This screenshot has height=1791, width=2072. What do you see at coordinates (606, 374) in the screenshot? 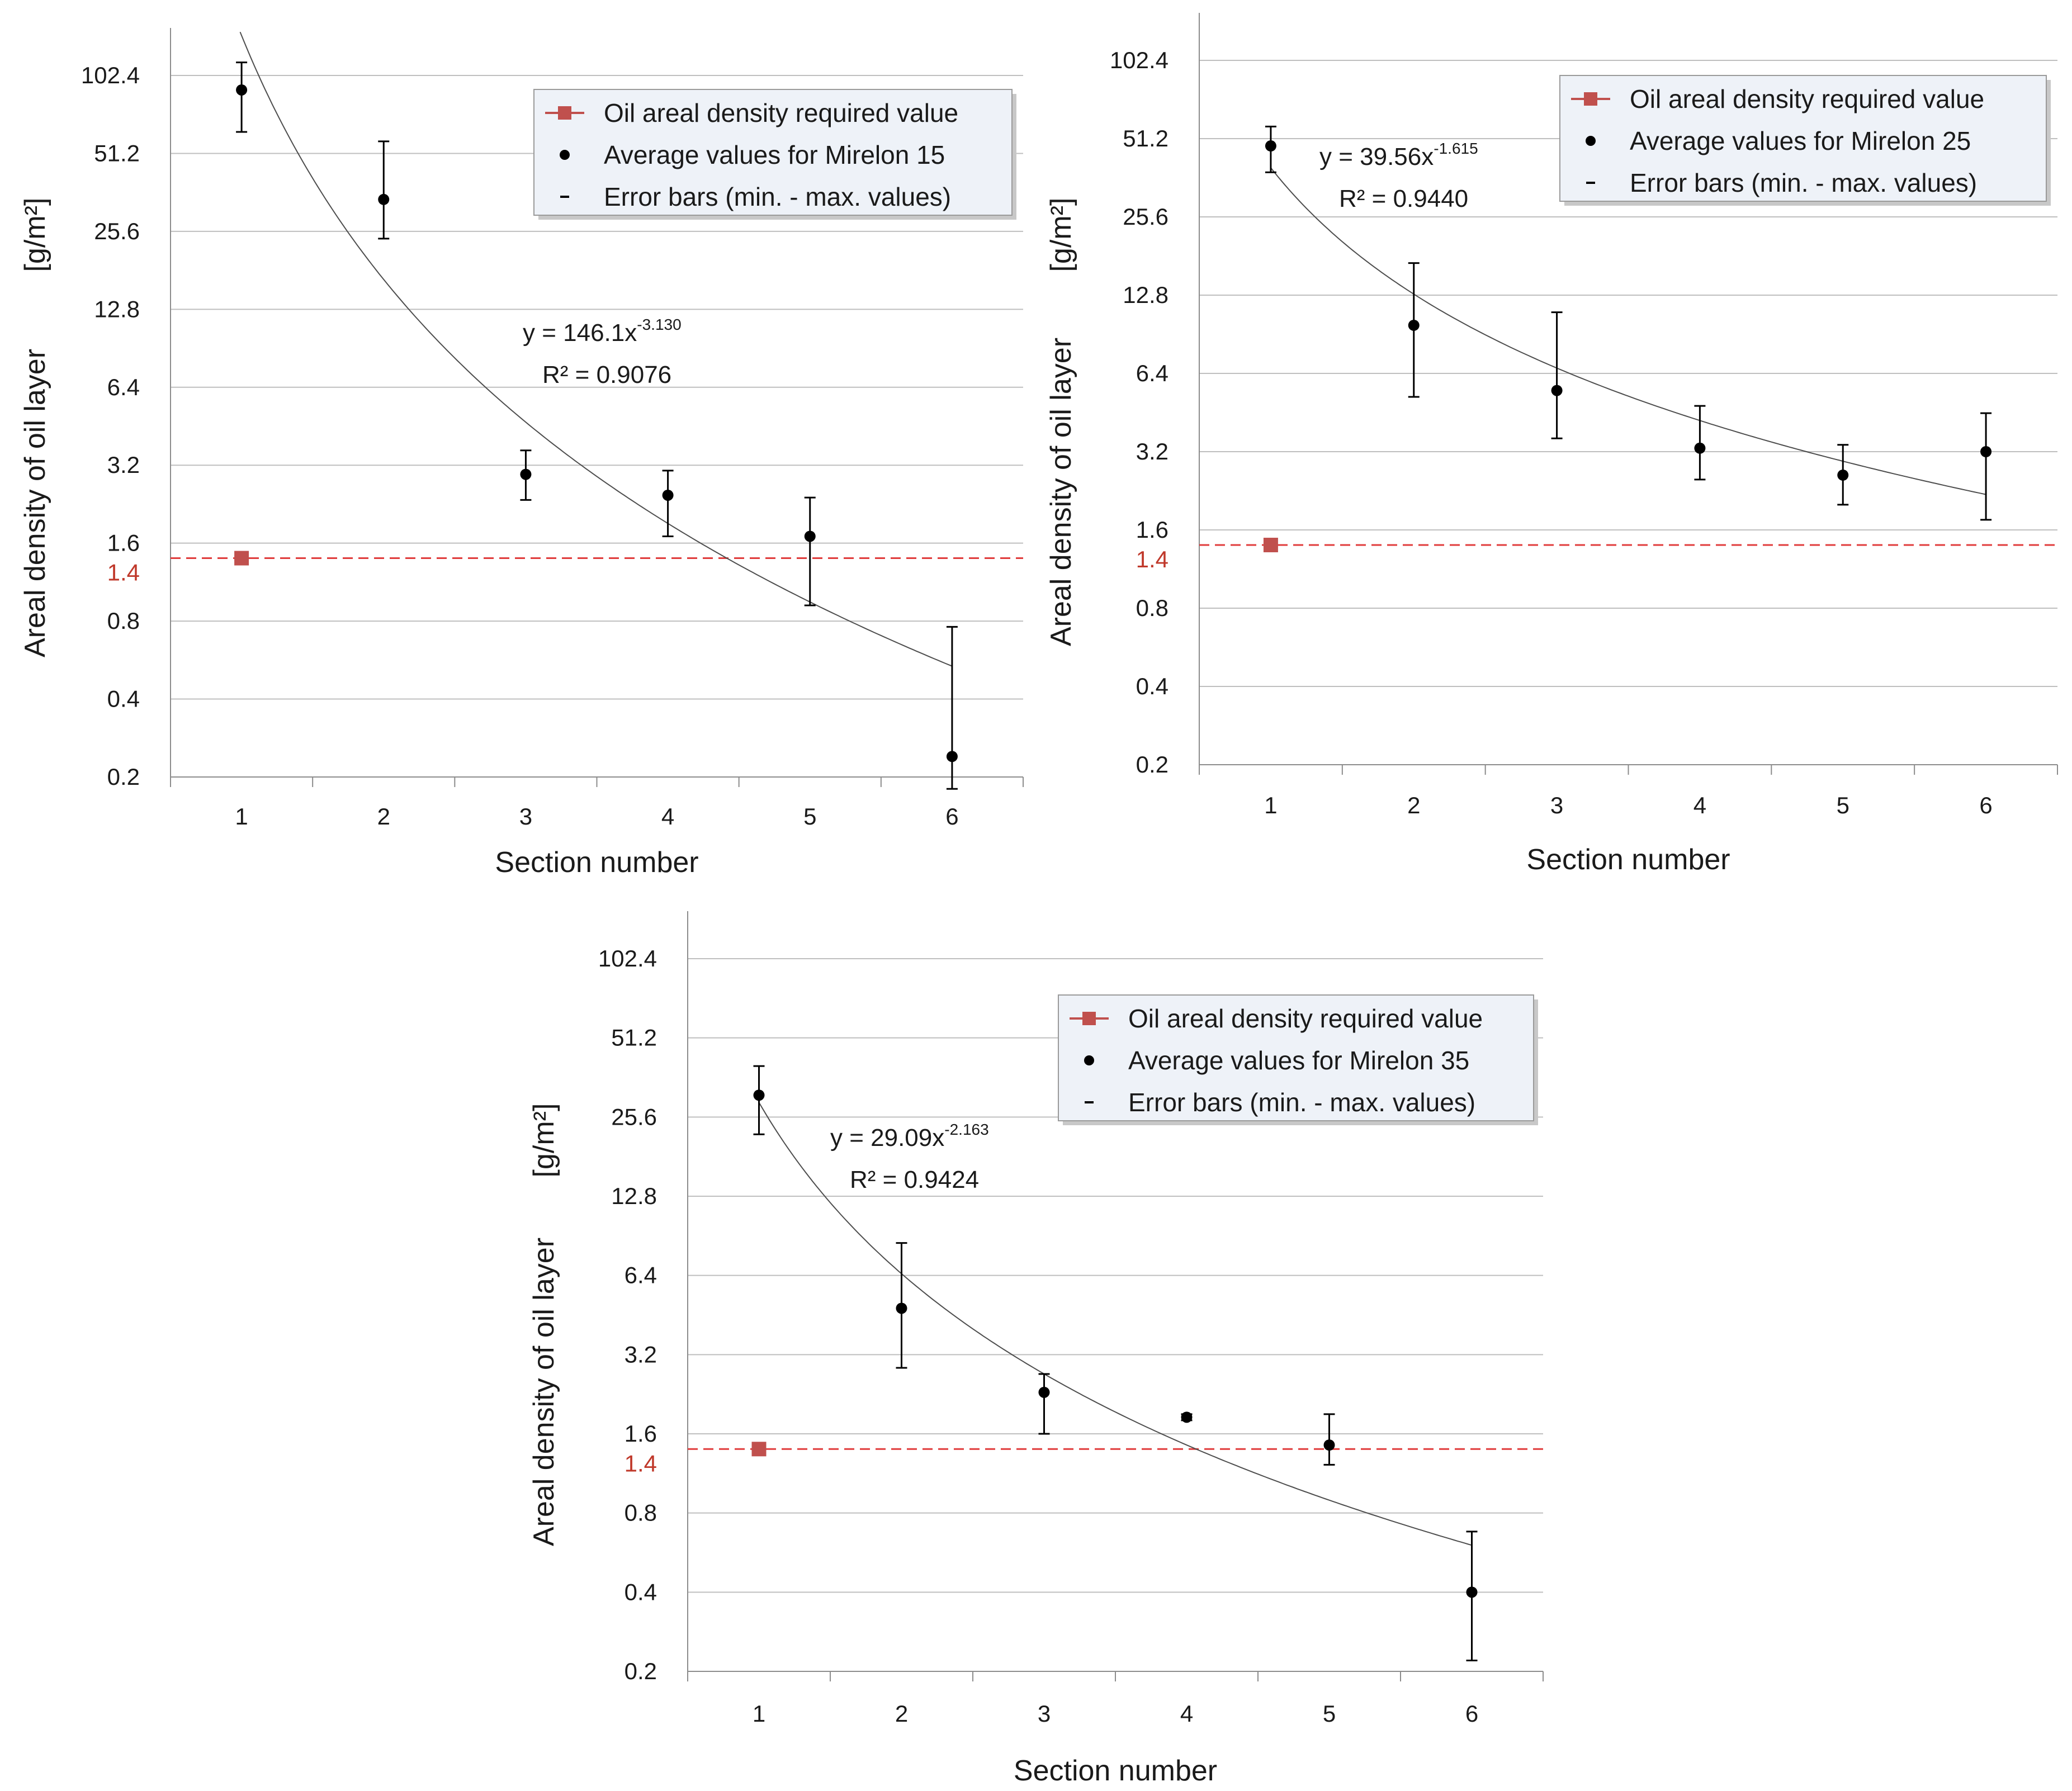
I see `trend-r-squared: R² = 0.9076` at bounding box center [606, 374].